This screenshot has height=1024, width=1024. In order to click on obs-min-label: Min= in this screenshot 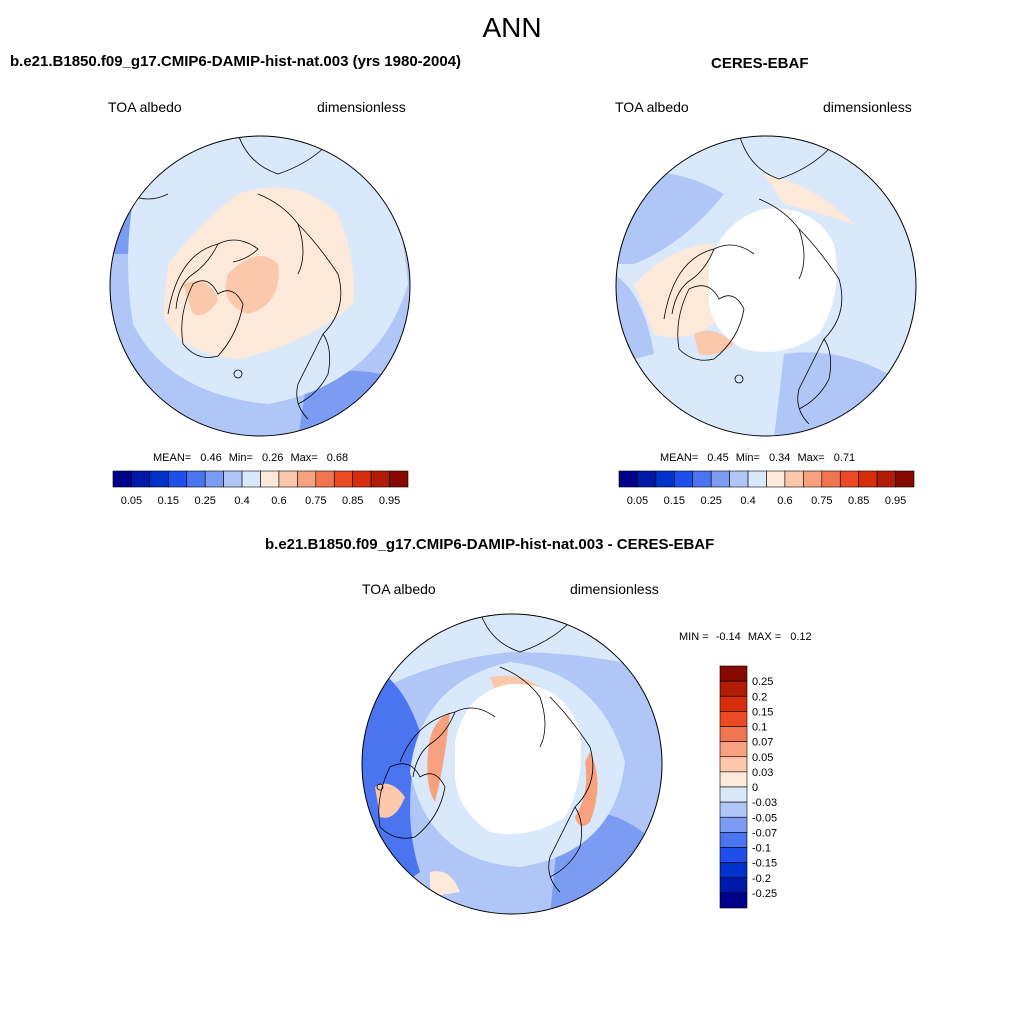, I will do `click(747, 458)`.